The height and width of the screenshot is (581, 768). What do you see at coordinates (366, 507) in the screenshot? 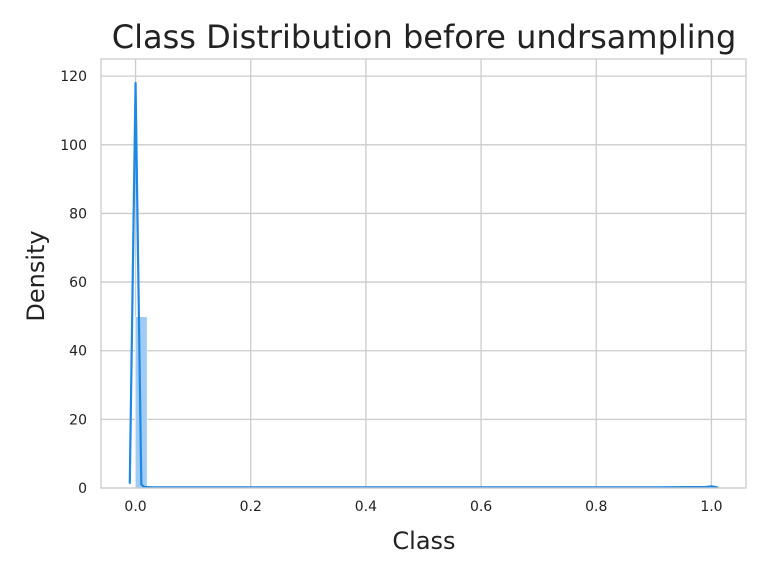
I see `x-tick-label: 0.4` at bounding box center [366, 507].